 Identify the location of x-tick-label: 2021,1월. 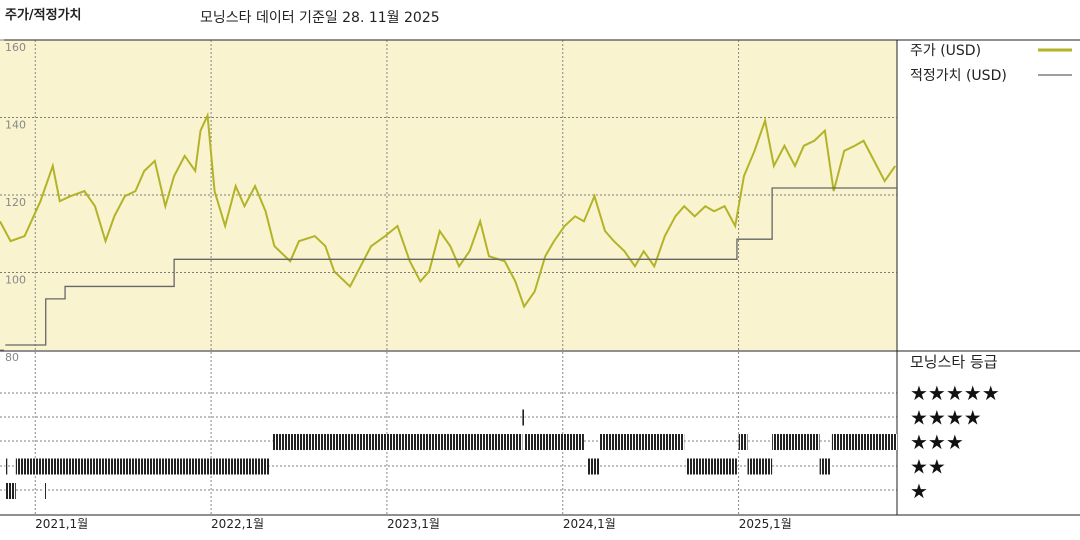
(61, 524).